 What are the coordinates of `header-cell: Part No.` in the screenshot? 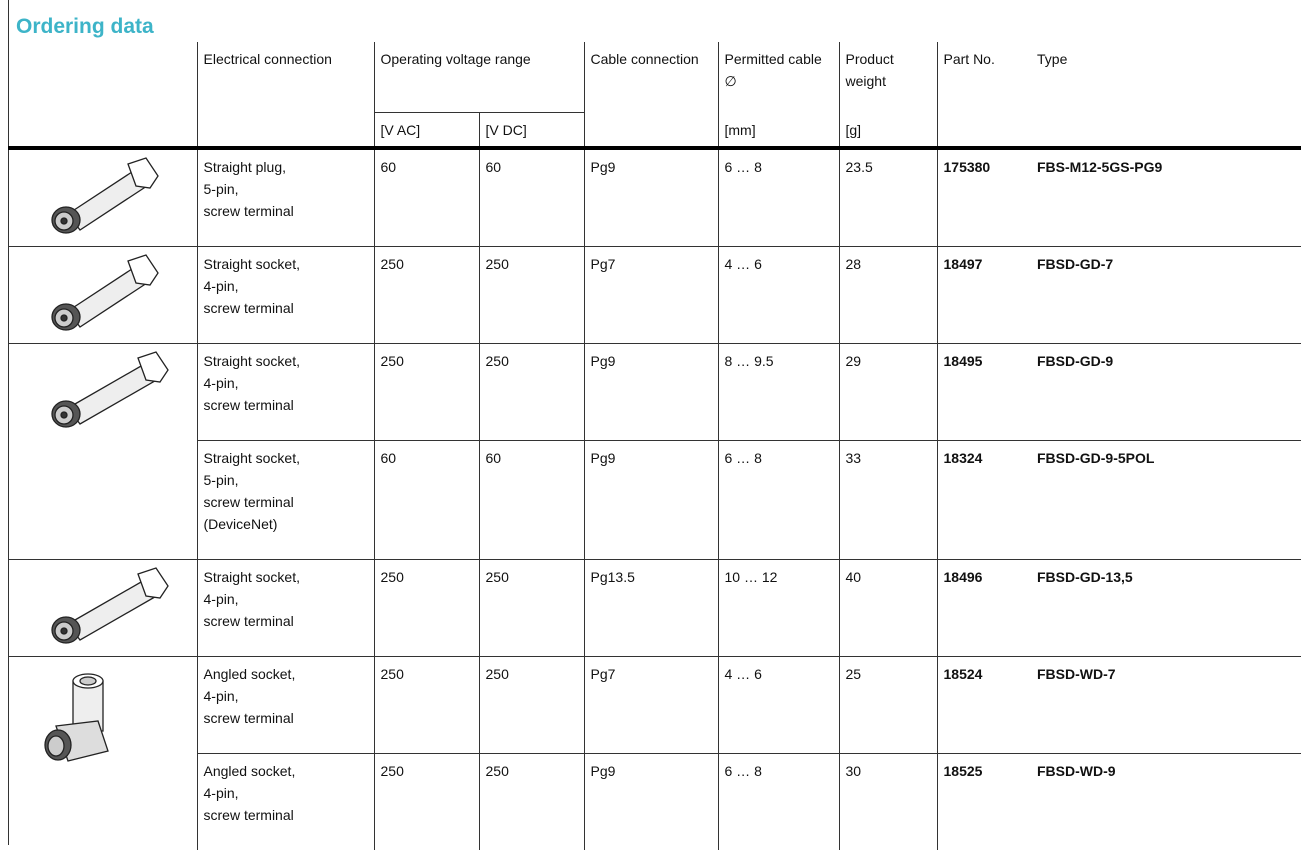 It's located at (984, 95).